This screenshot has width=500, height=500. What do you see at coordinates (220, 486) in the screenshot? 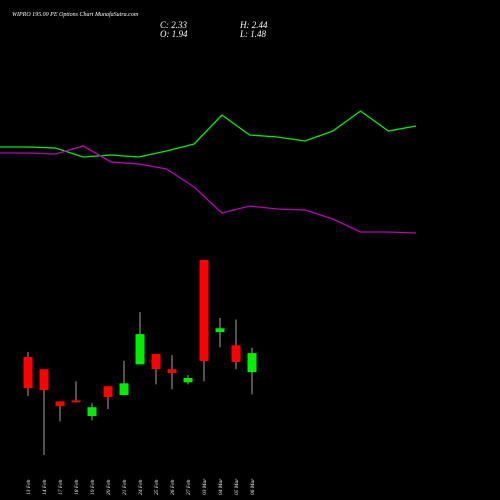
I see `x-tick-label: 04 Mar` at bounding box center [220, 486].